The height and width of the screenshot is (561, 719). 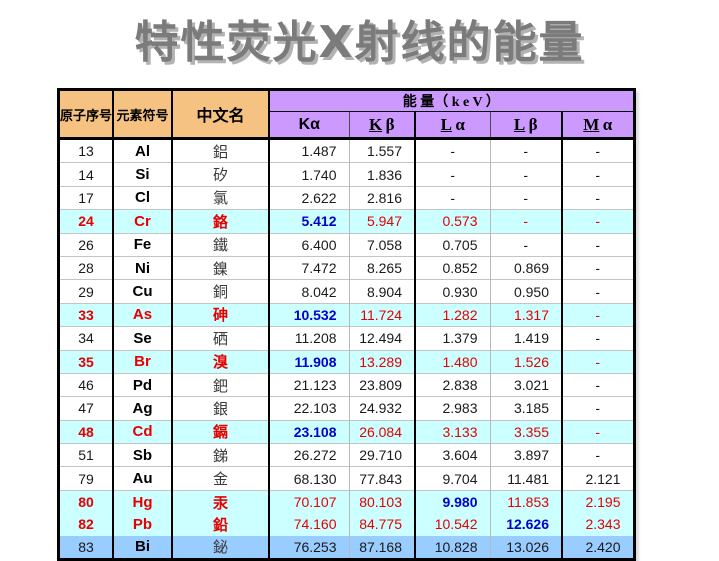 I want to click on cell-energy-malpha: 2.343, so click(x=603, y=524).